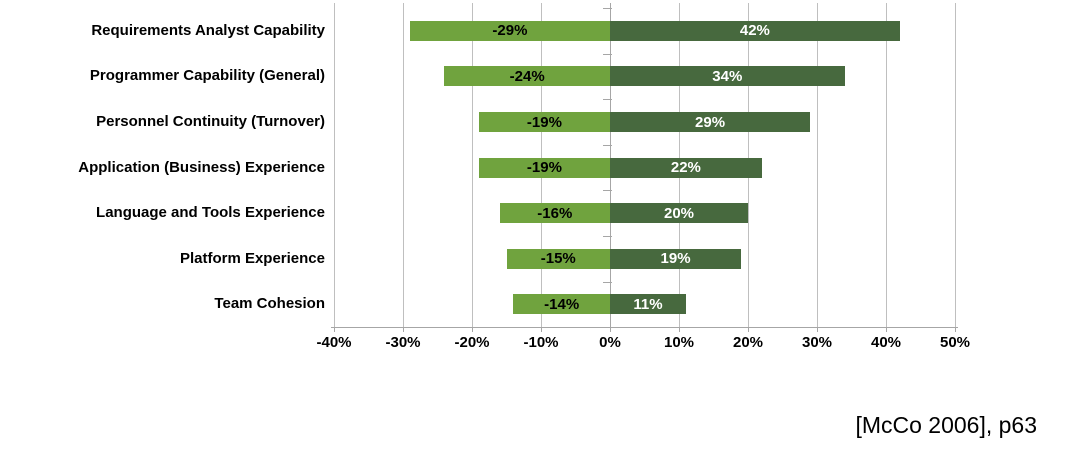 The image size is (1066, 449). I want to click on positive-value-label: 22%, so click(685, 168).